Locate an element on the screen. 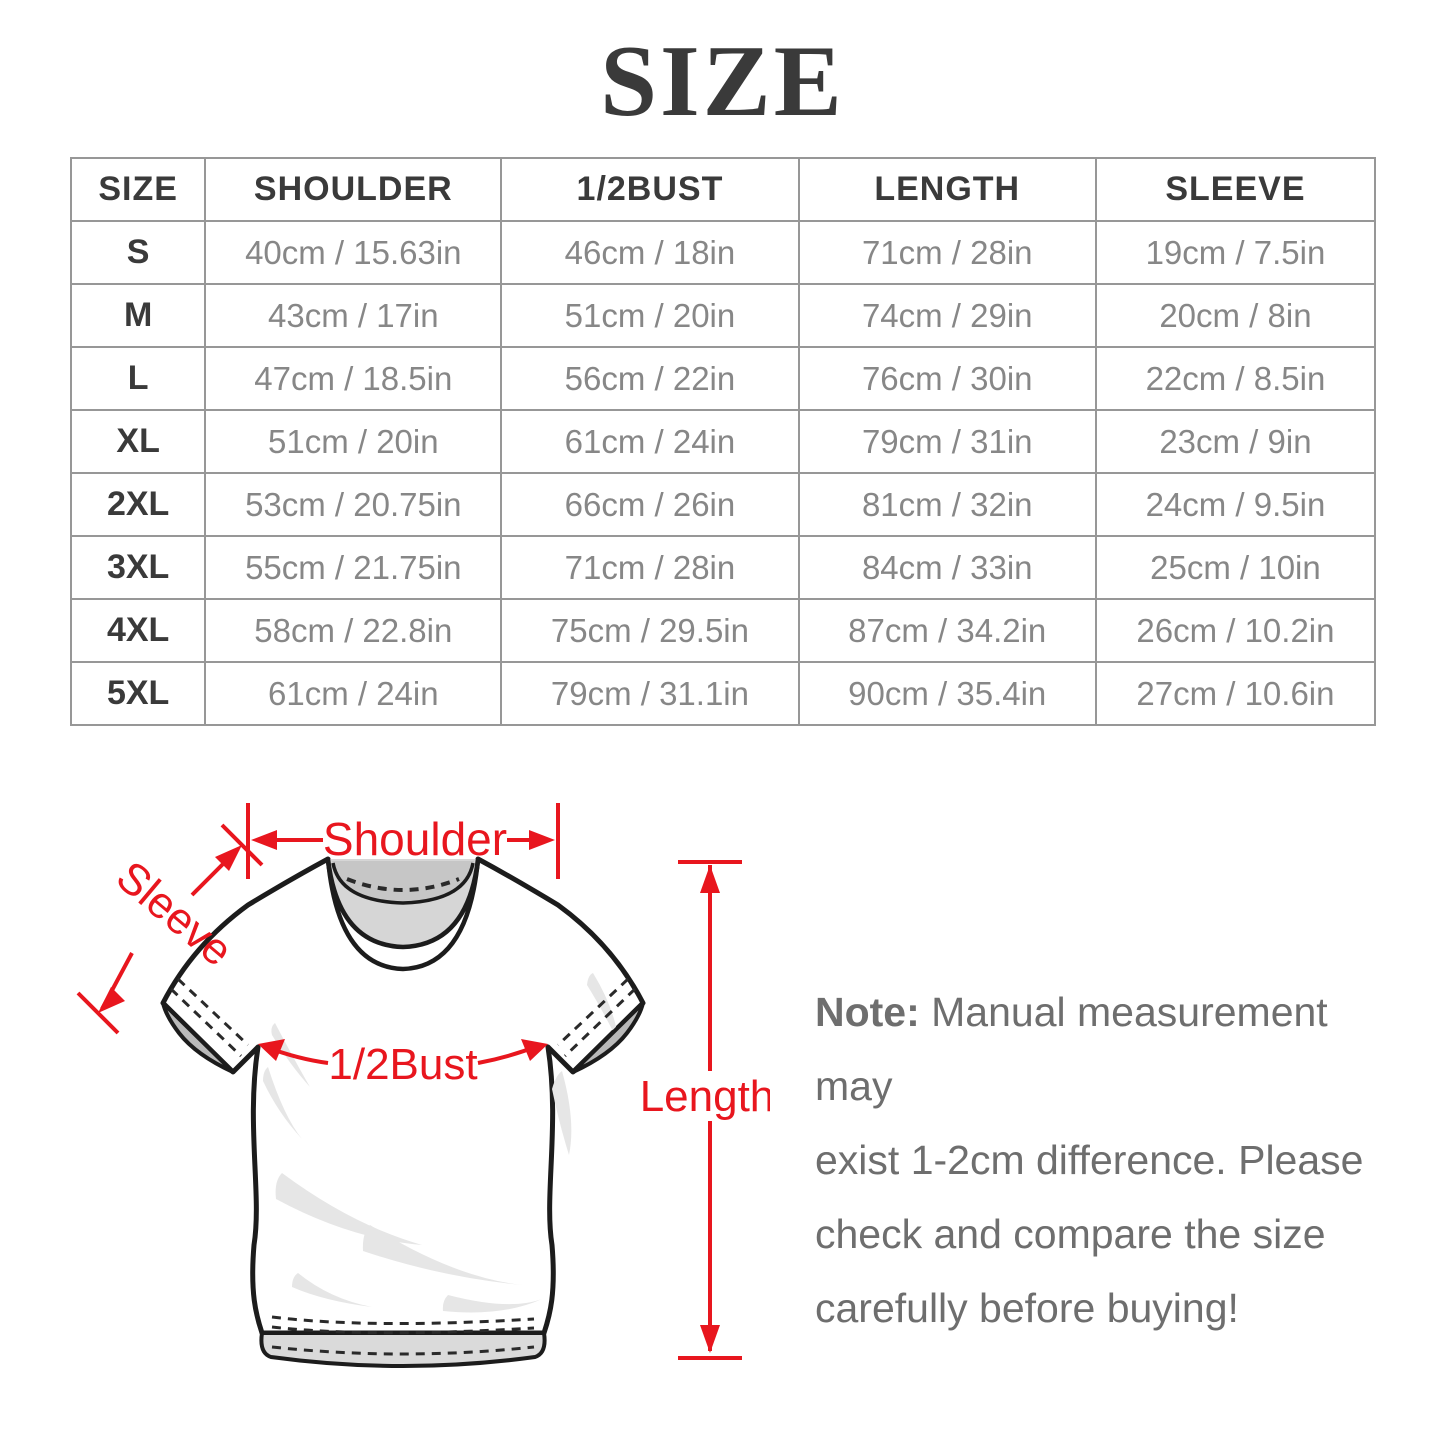 This screenshot has height=1445, width=1445. table-header-row: SIZE SHOULDER 1/2BUST LENGTH SLEEVE is located at coordinates (723, 189).